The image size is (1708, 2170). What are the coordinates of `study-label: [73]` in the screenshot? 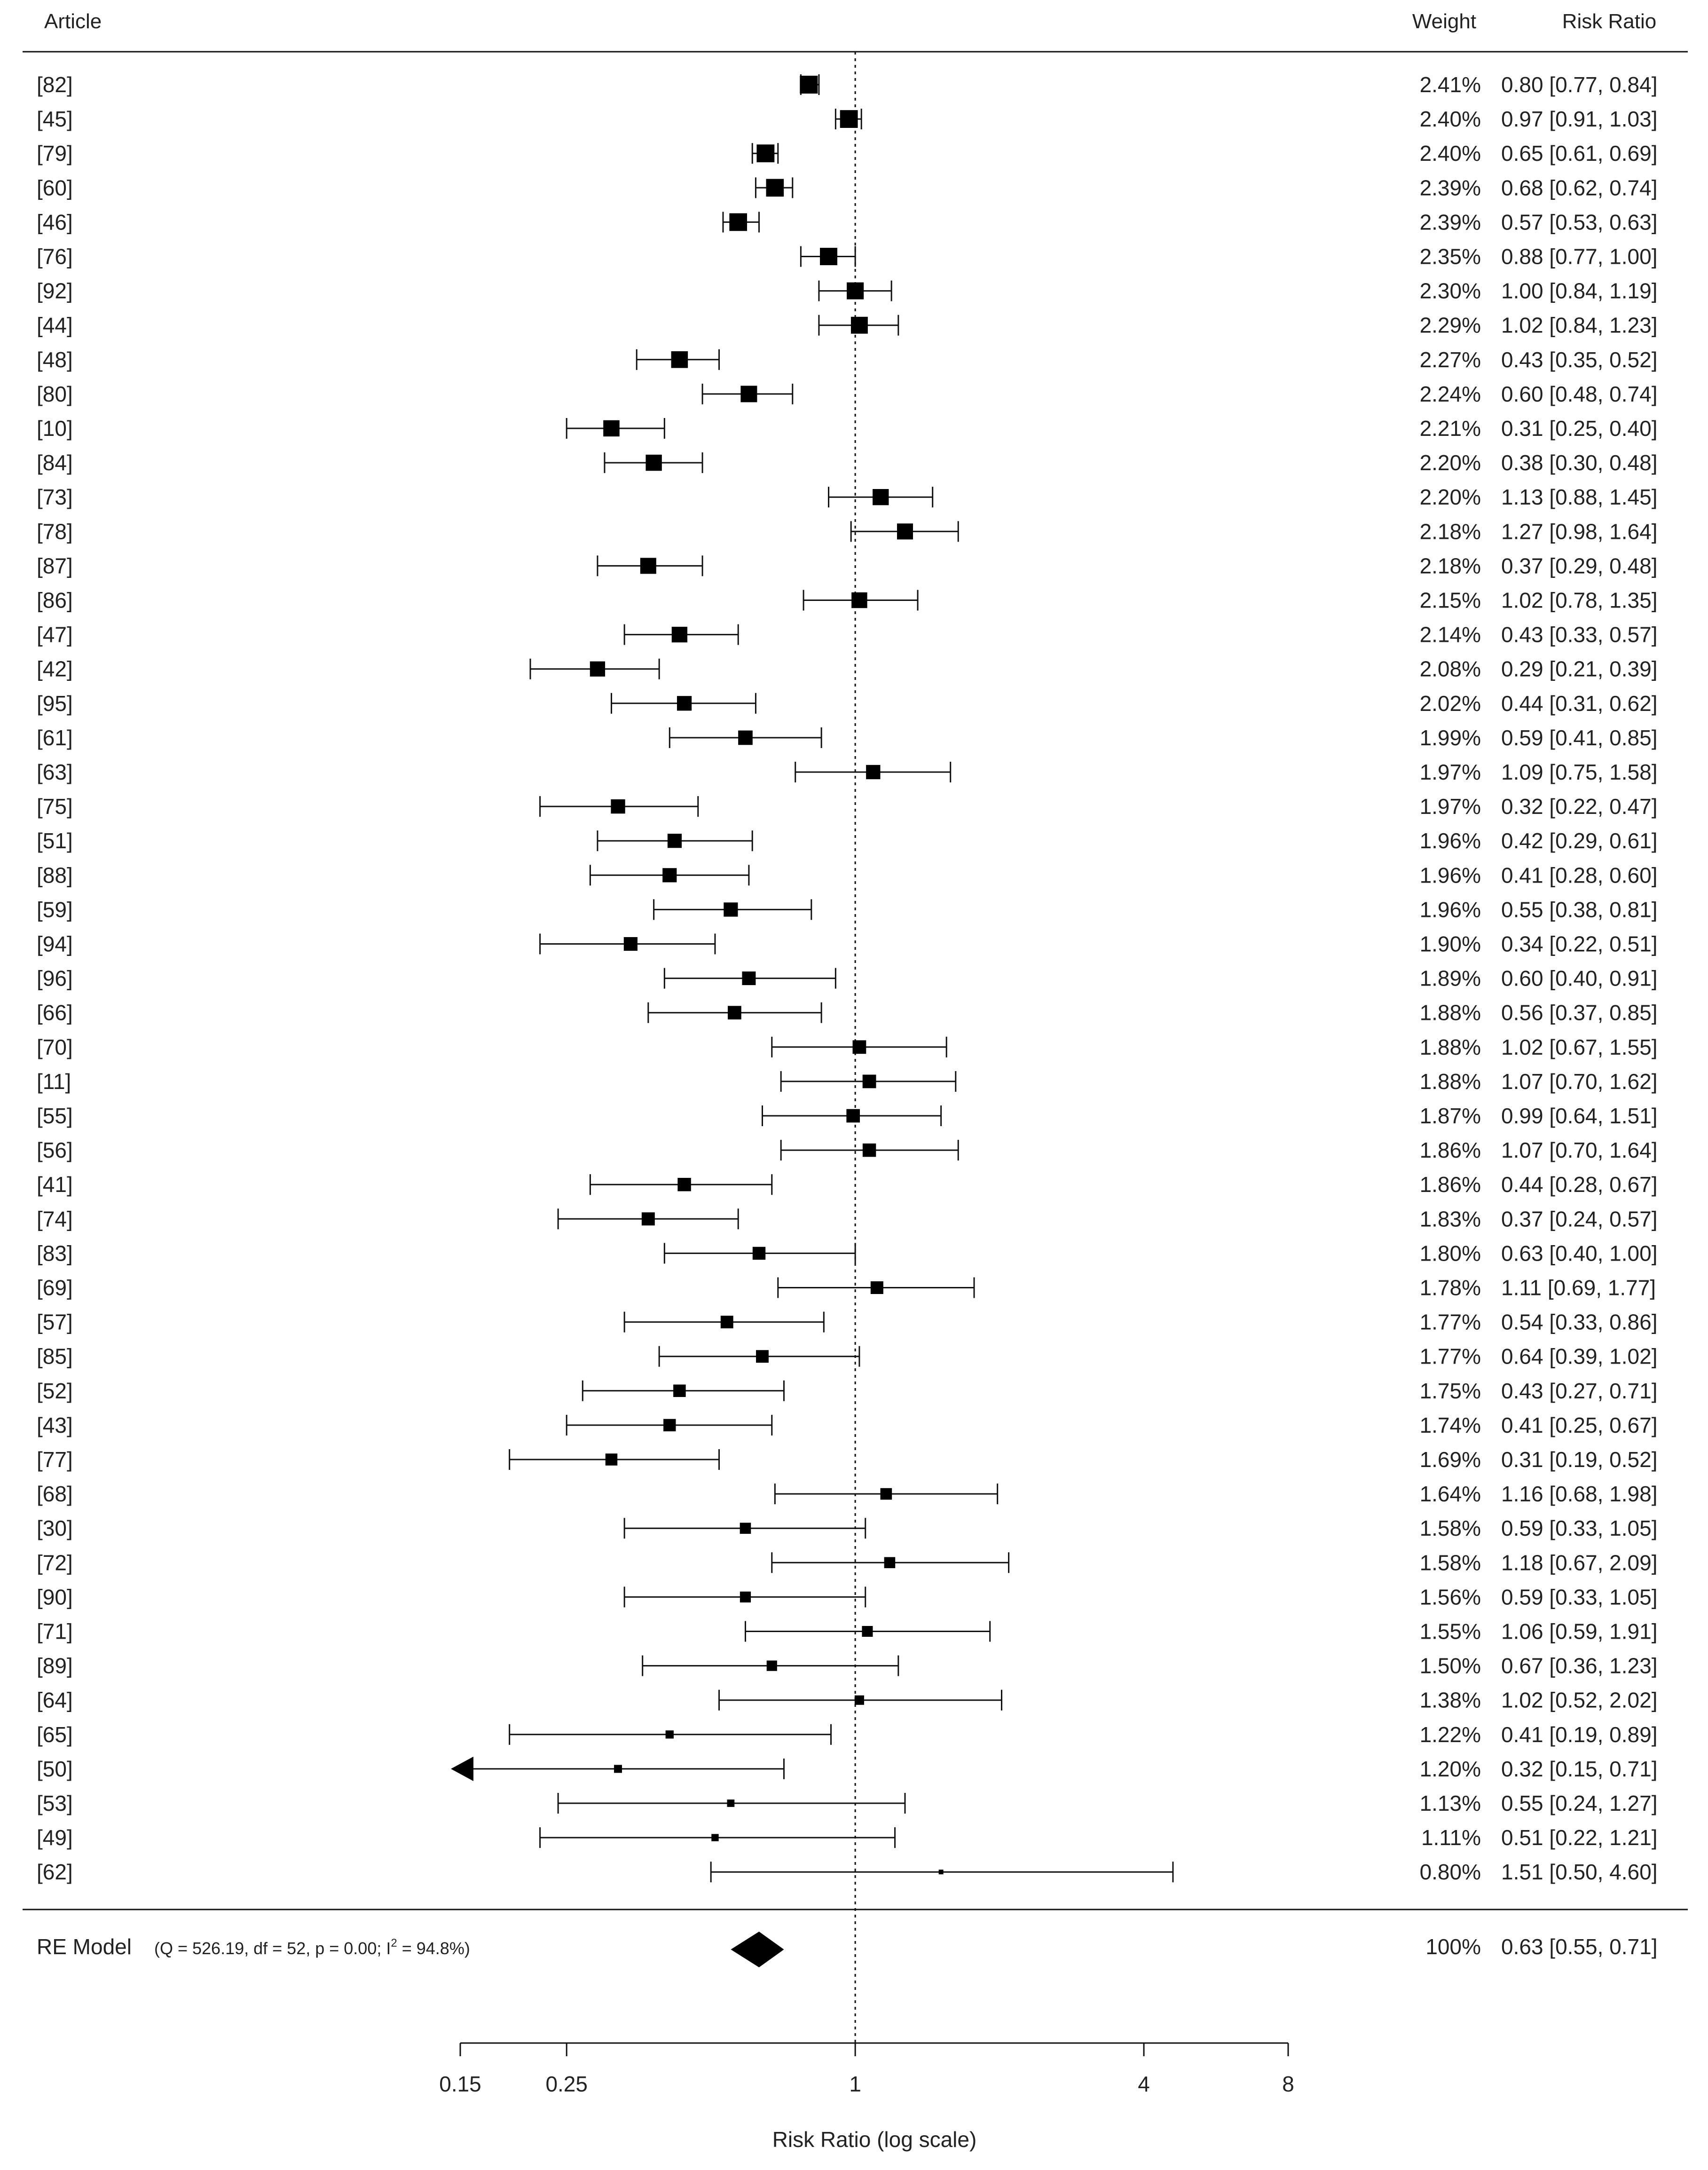 It's located at (55, 497).